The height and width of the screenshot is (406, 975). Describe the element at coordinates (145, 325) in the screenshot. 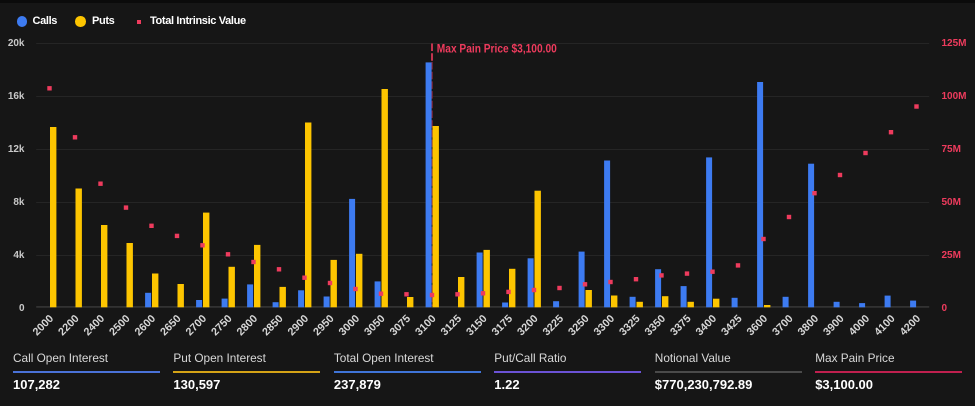

I see `svg-text: 2600` at that location.